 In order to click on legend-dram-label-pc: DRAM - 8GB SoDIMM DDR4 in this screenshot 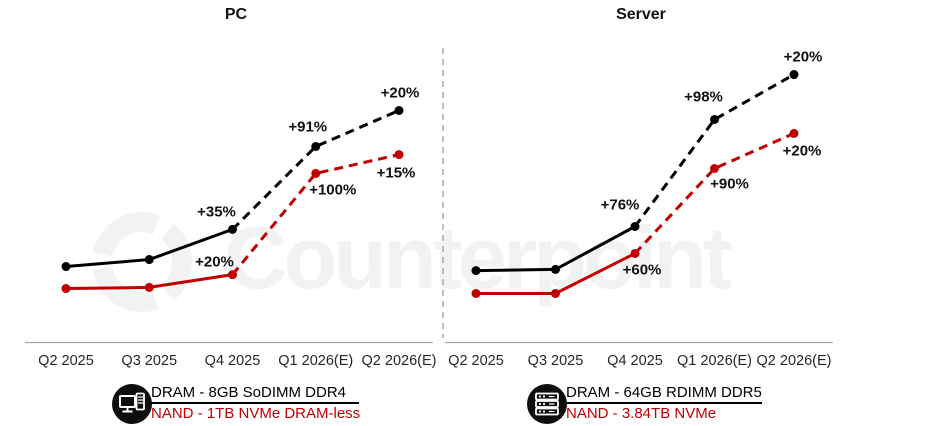, I will do `click(255, 394)`.